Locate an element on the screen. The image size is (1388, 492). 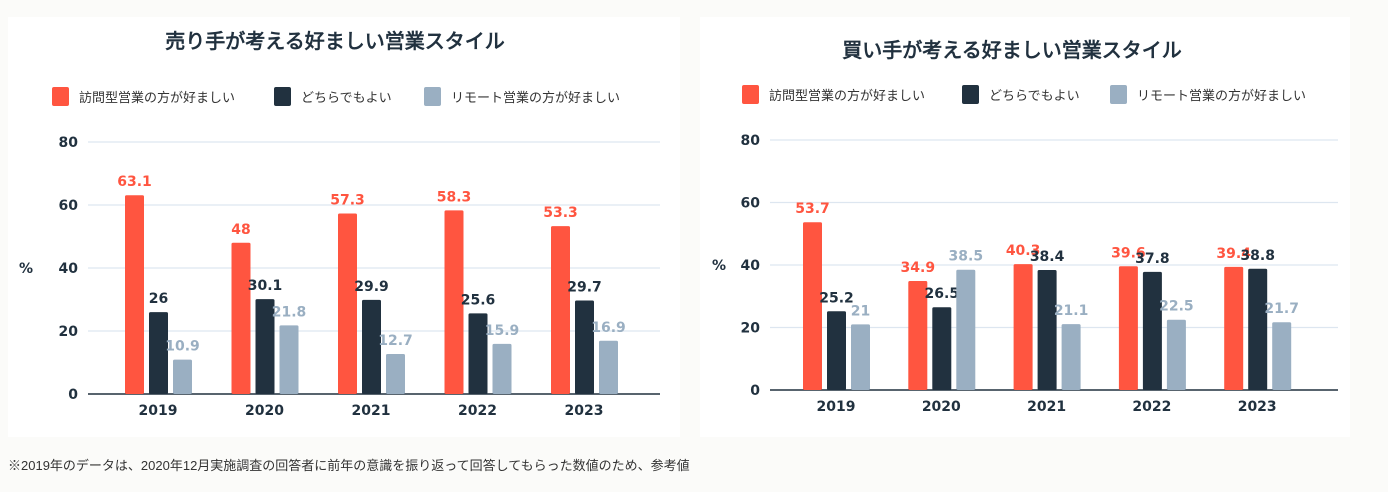
data-label: 53.7 is located at coordinates (812, 209).